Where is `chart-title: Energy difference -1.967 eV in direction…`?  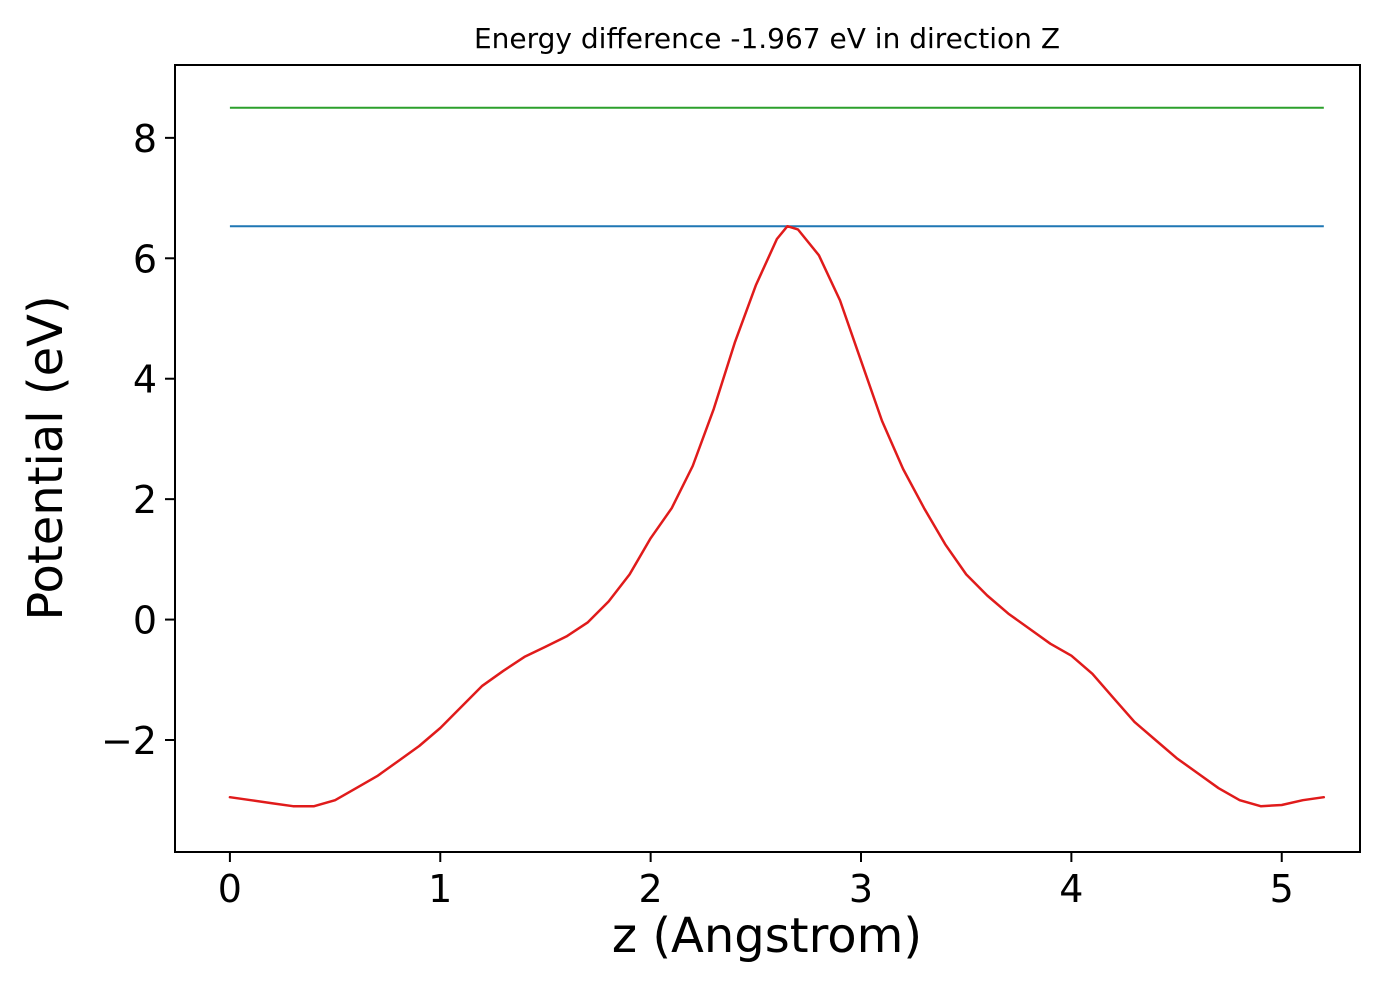
chart-title: Energy difference -1.967 eV in direction… is located at coordinates (767, 38).